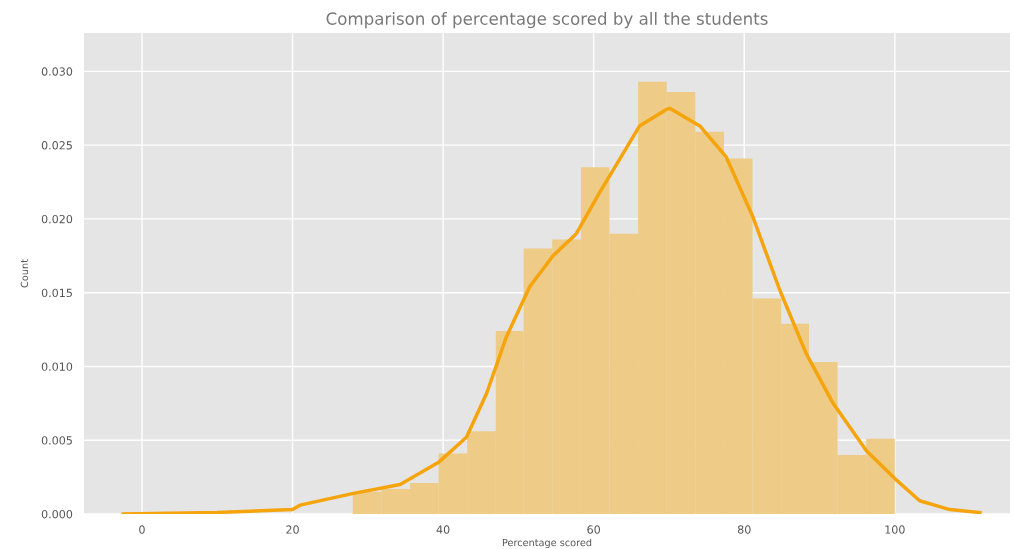 This screenshot has height=549, width=1014. I want to click on x-tick-label: 100, so click(895, 529).